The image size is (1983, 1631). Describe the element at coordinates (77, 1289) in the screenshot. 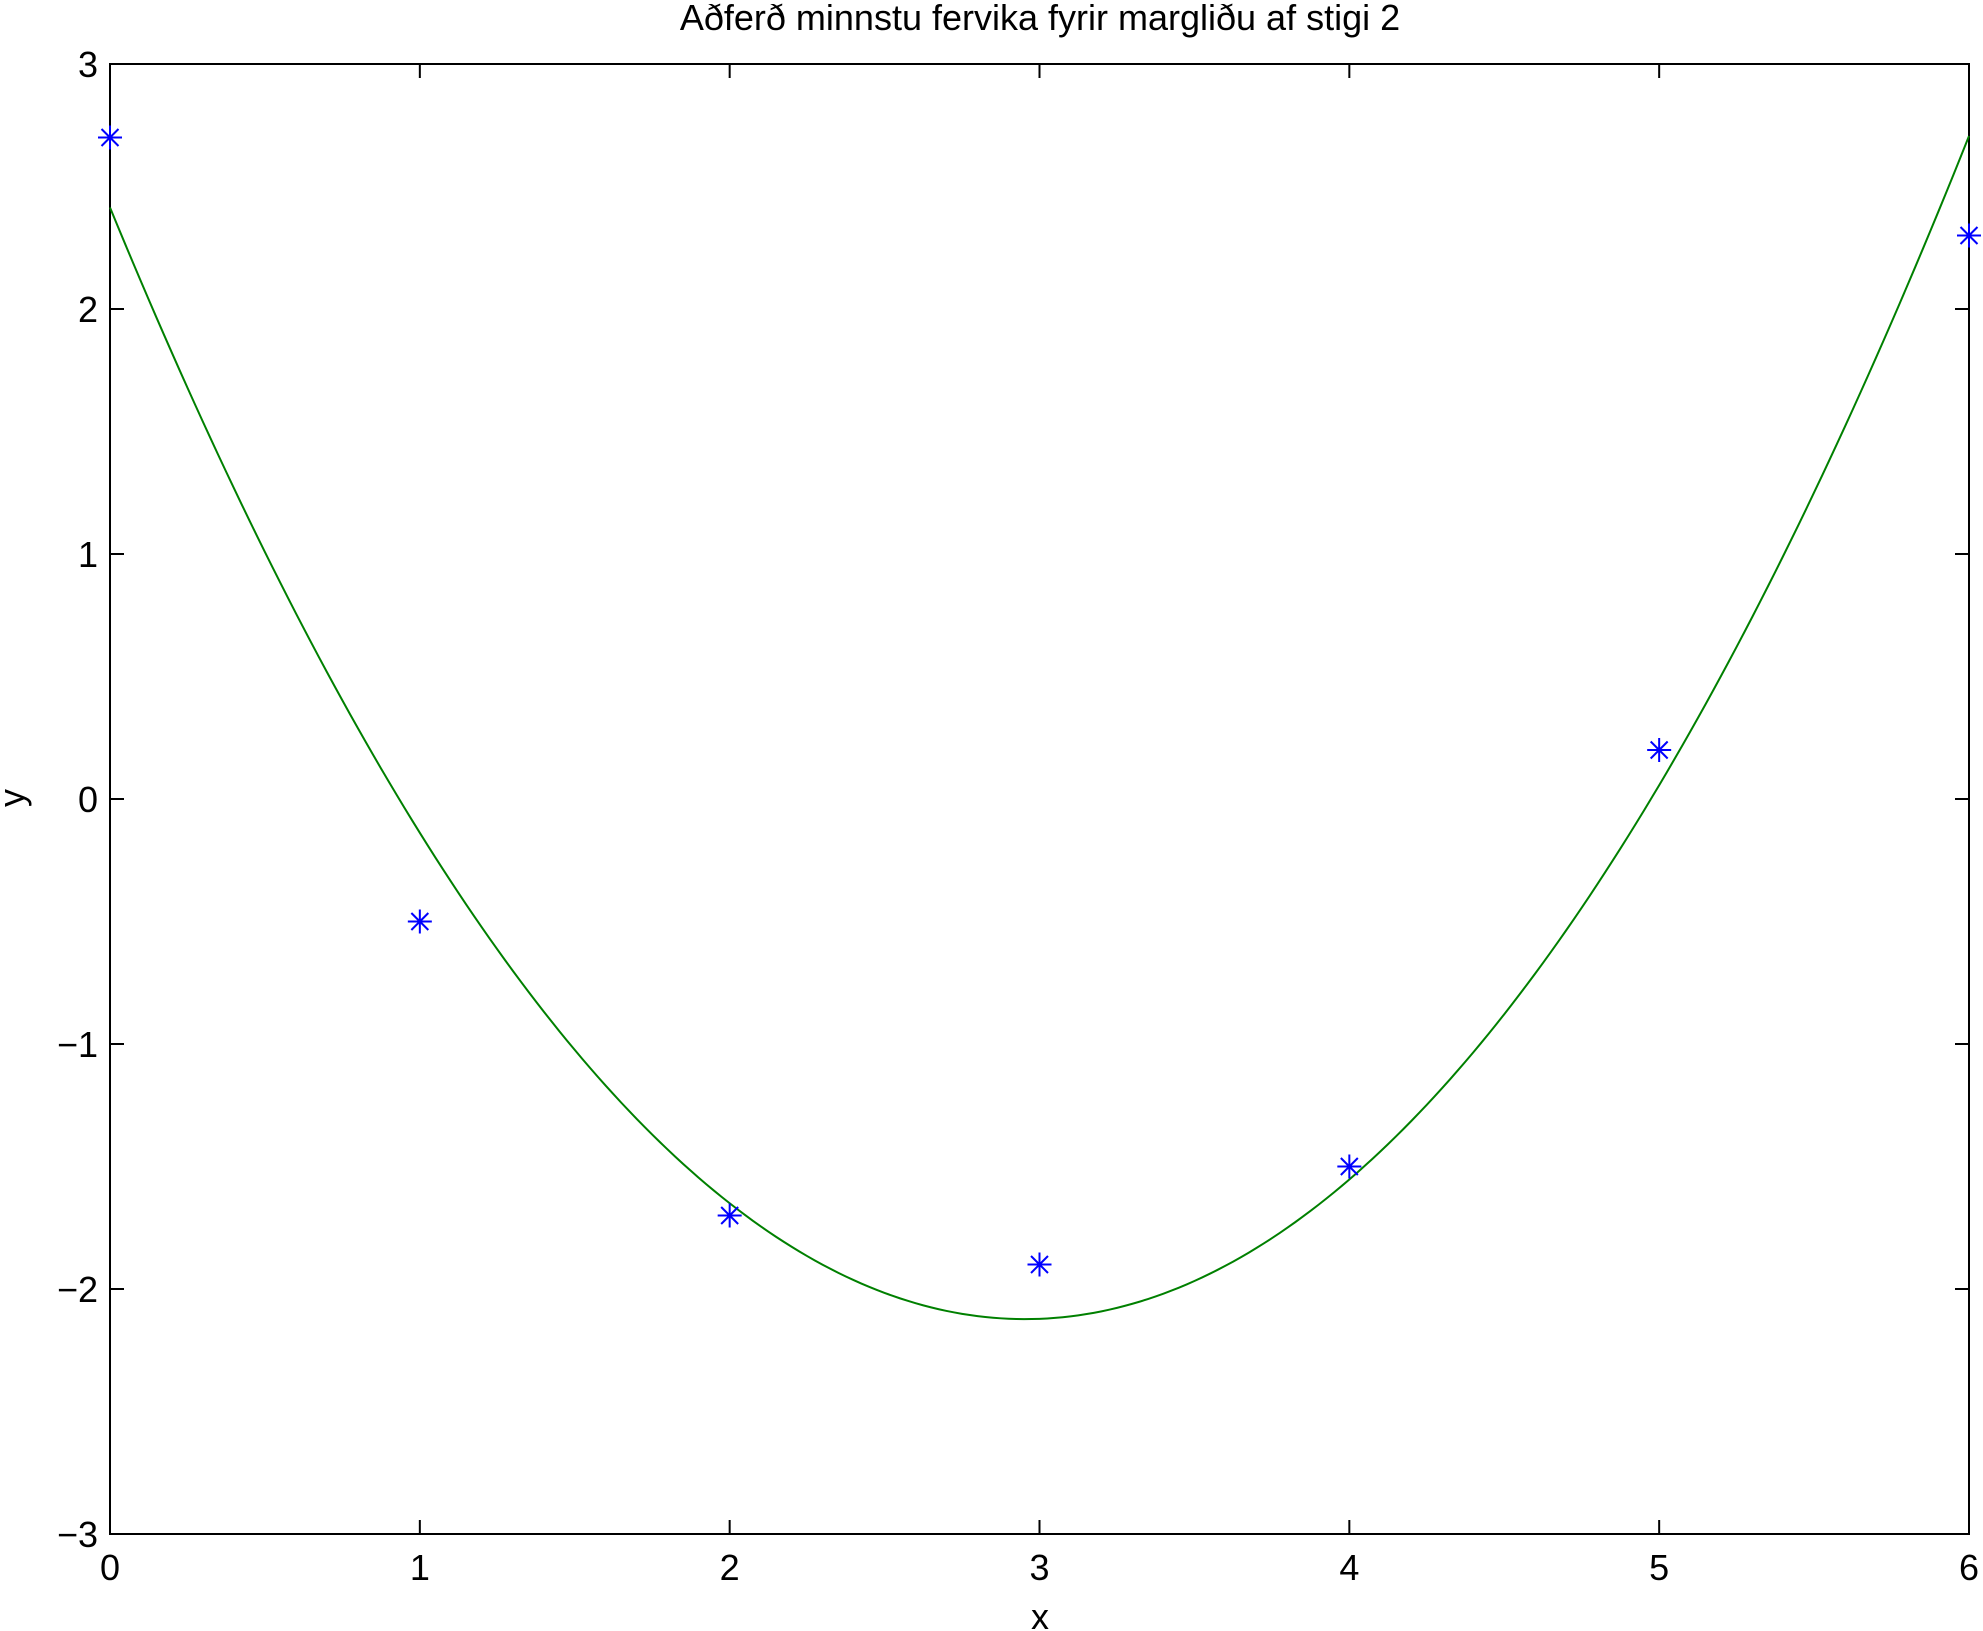

I see `y-tick-label: −2` at that location.